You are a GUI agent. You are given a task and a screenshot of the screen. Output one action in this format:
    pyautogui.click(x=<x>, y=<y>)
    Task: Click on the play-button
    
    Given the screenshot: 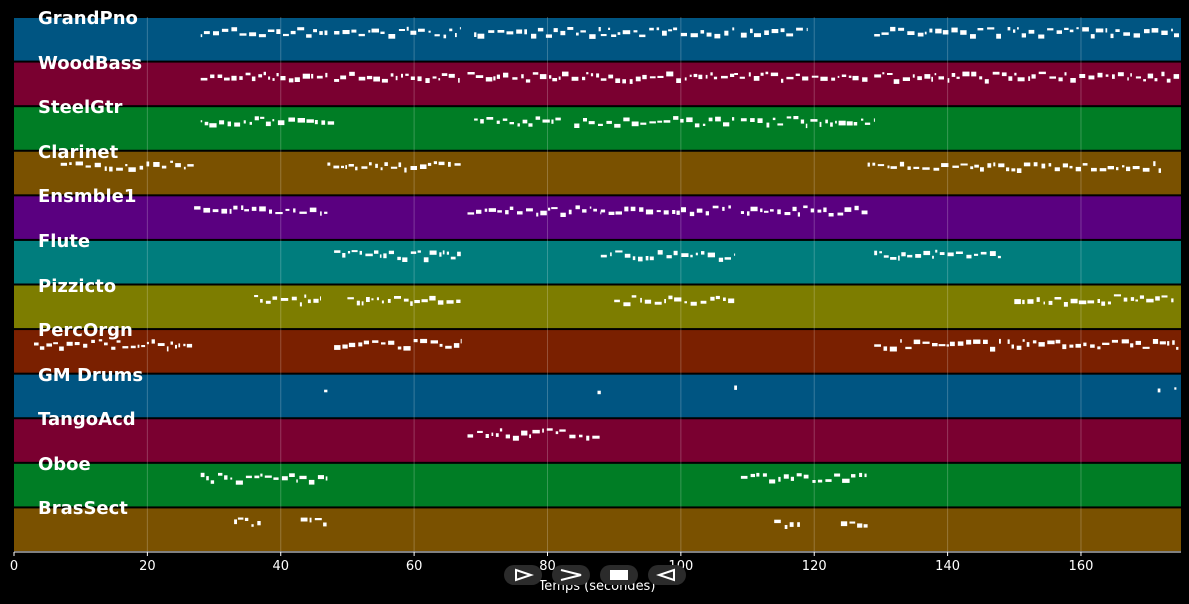 What is the action you would take?
    pyautogui.click(x=523, y=575)
    